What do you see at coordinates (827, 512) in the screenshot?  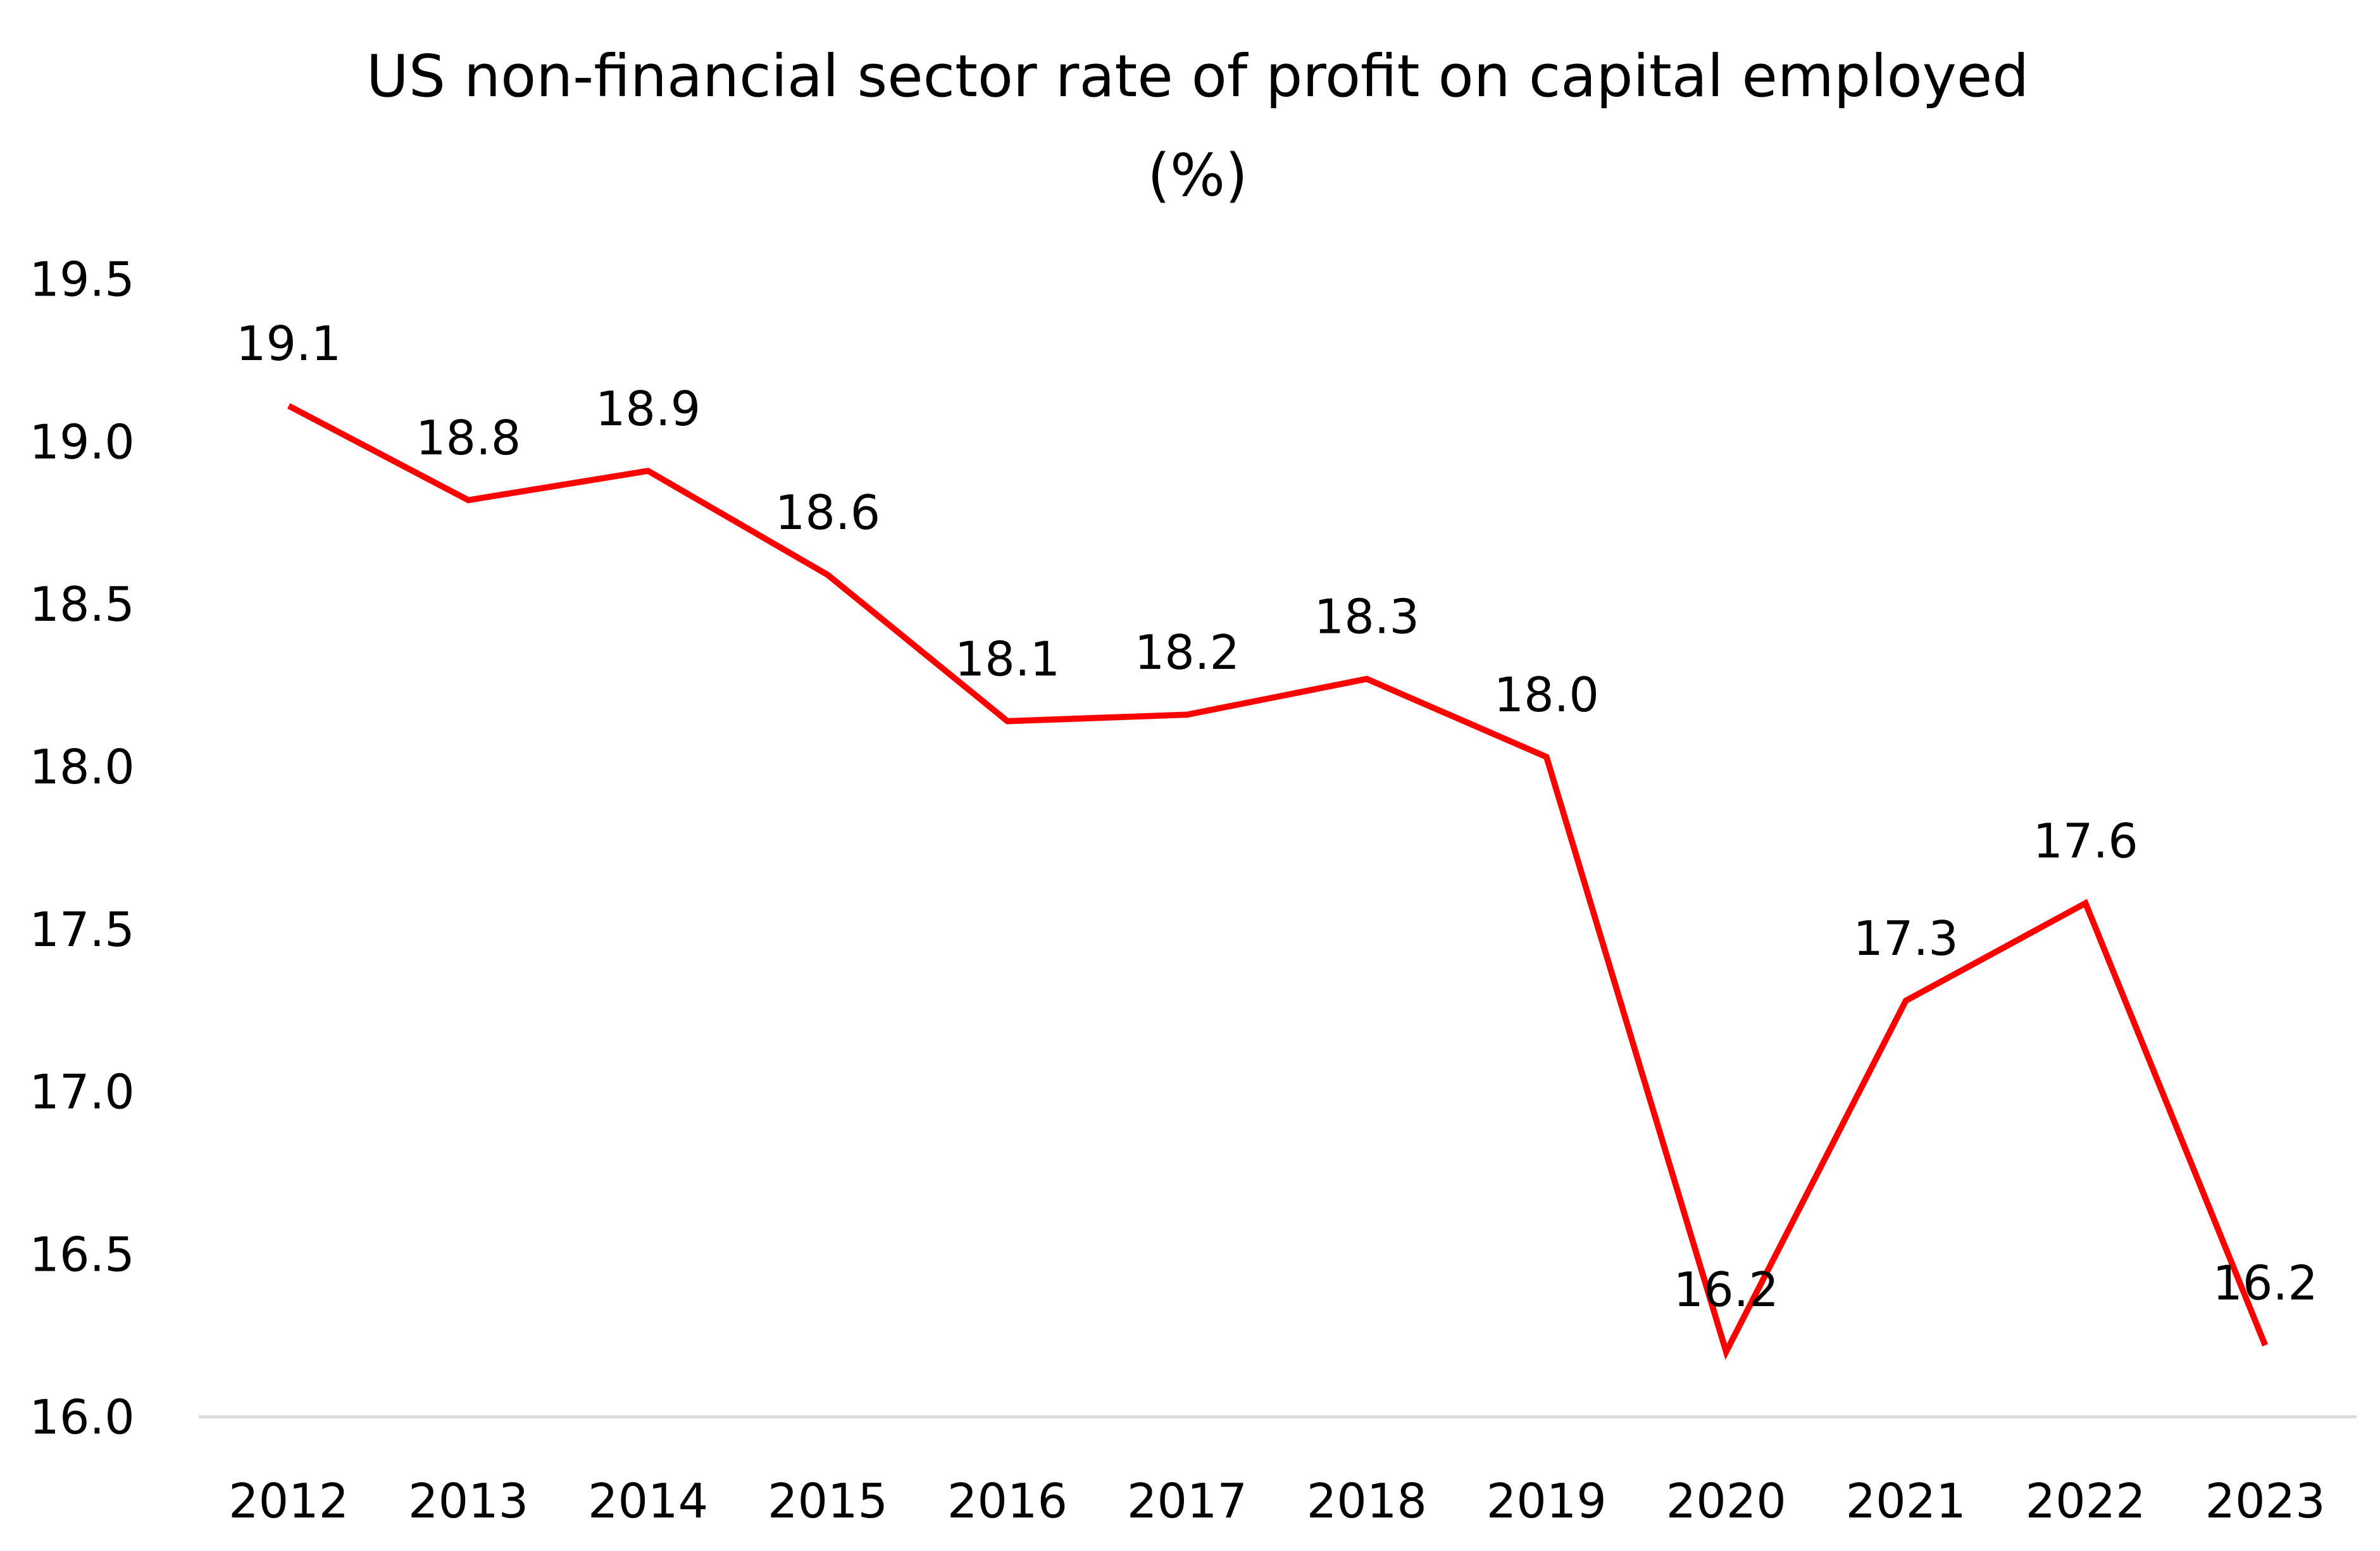 I see `data-label: 18.6` at bounding box center [827, 512].